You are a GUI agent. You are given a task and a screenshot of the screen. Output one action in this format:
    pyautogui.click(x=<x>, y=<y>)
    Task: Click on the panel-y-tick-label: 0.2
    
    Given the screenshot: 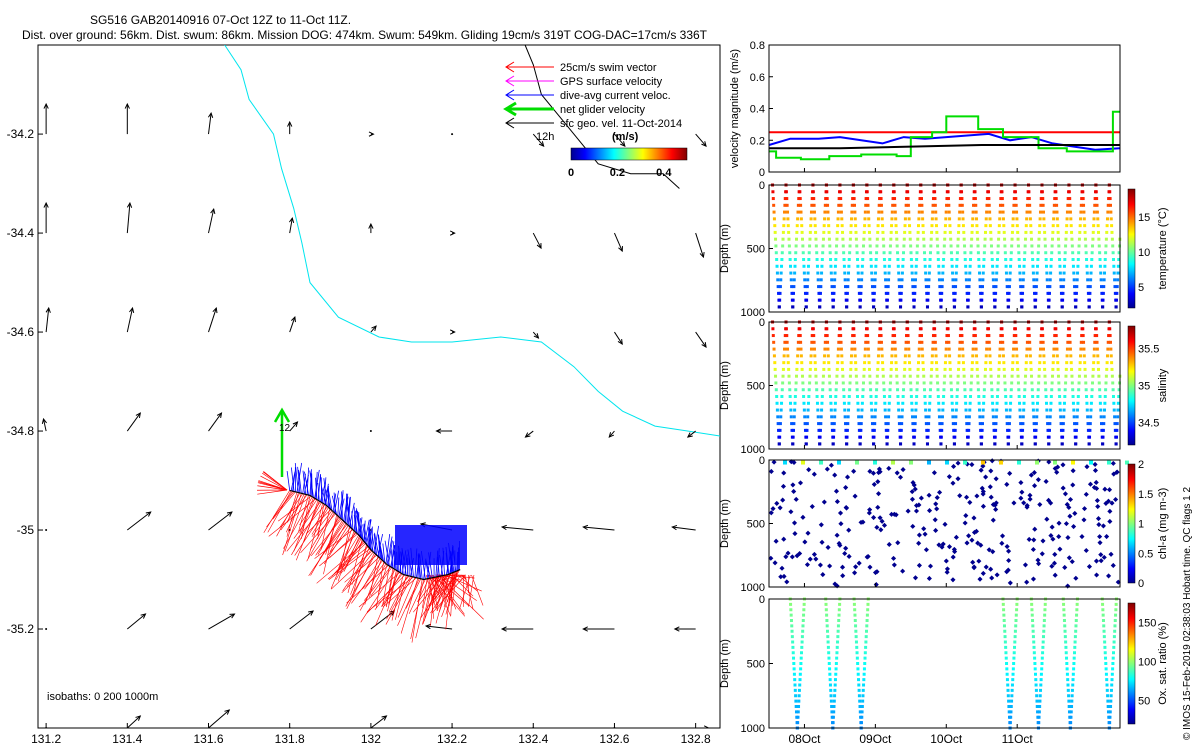 What is the action you would take?
    pyautogui.click(x=757, y=141)
    